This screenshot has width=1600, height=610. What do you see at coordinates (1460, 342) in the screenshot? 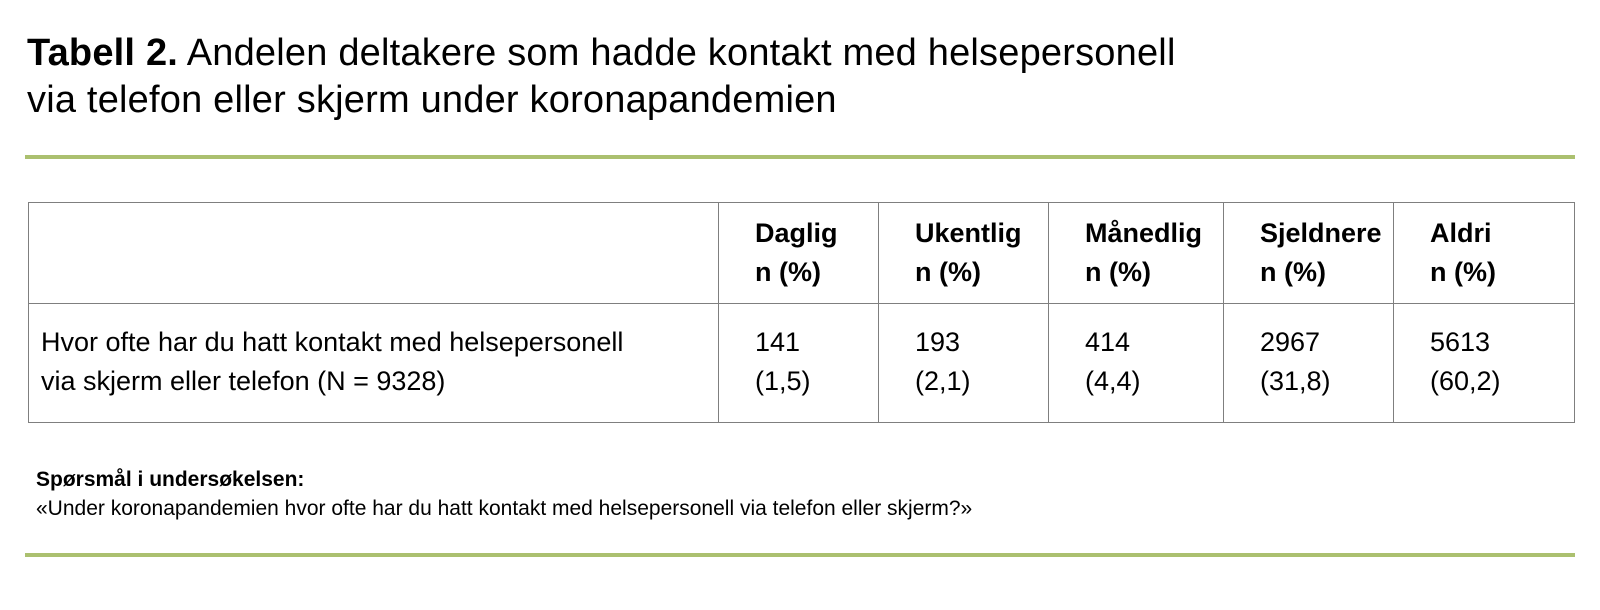
I see `cell-count: 5613` at bounding box center [1460, 342].